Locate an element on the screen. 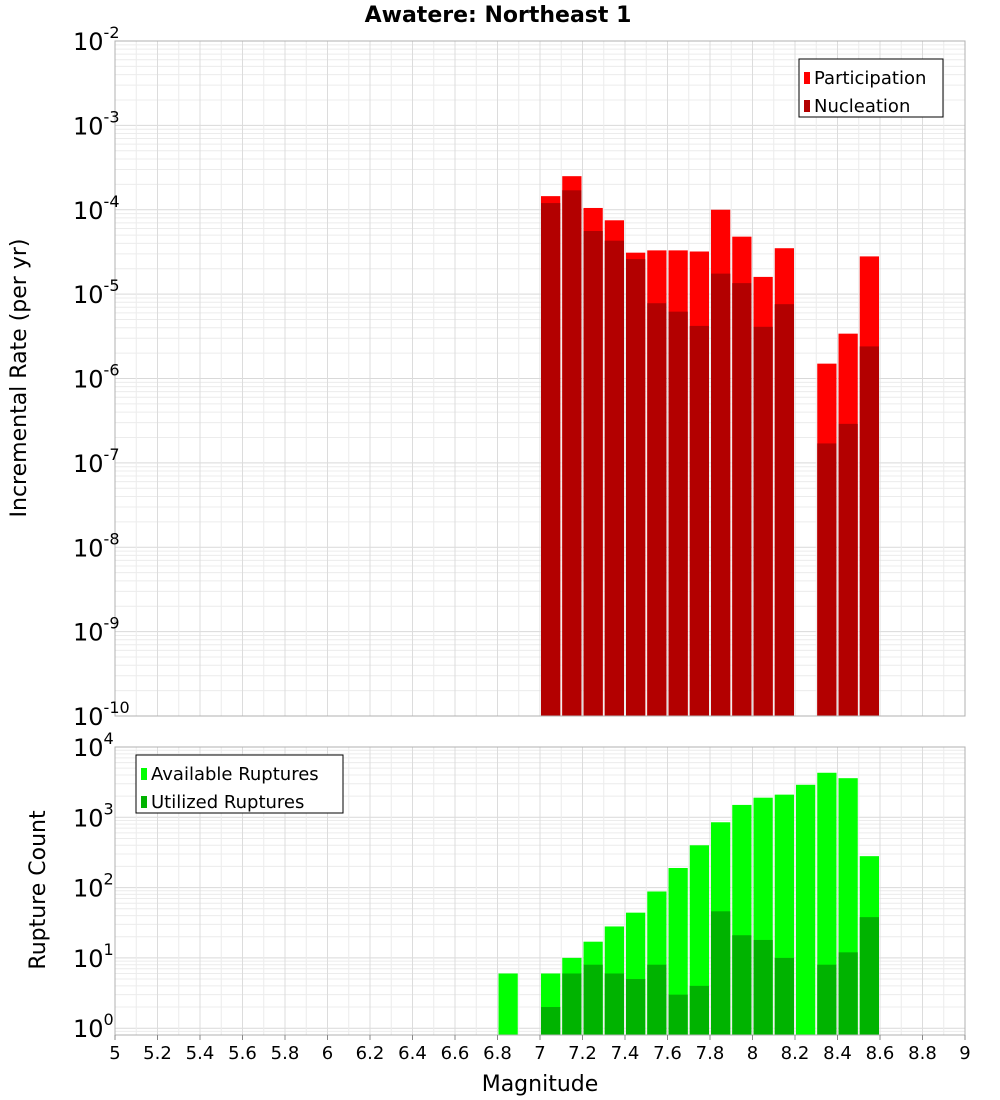  x-tick-label: 5.8 is located at coordinates (285, 1053).